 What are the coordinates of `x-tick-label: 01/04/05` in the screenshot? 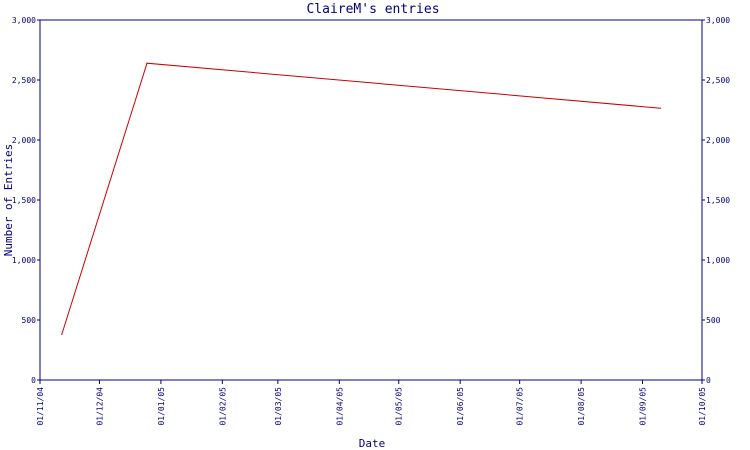 It's located at (339, 406).